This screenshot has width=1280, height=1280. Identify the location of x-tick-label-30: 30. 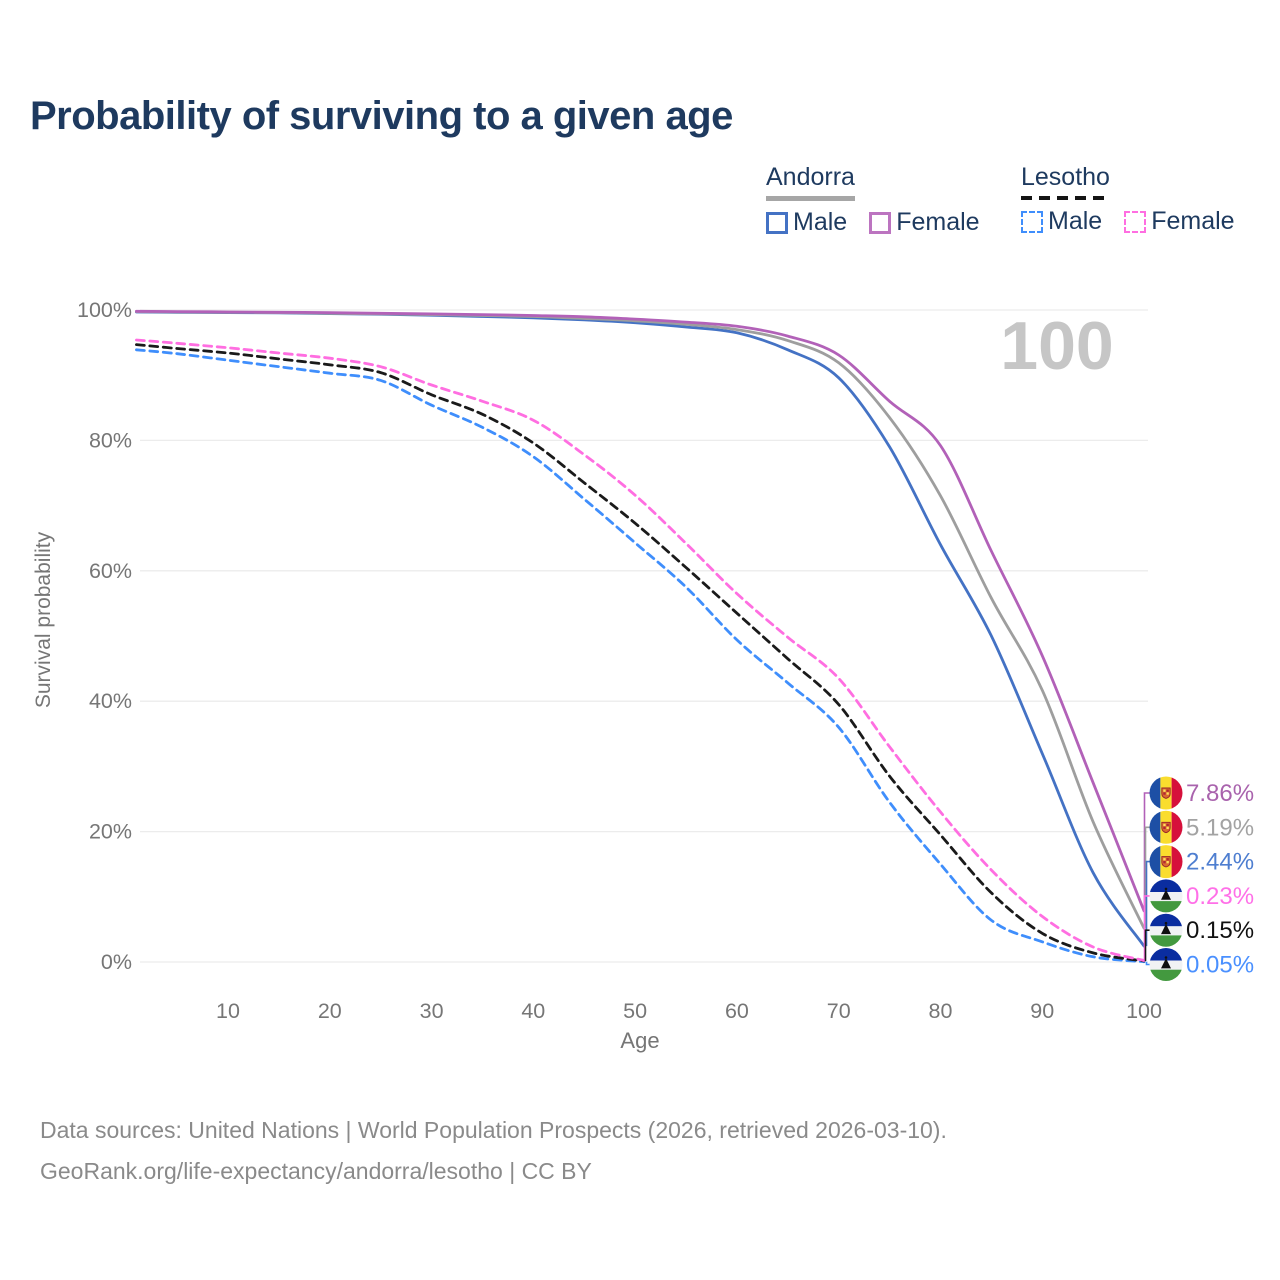
(432, 1011).